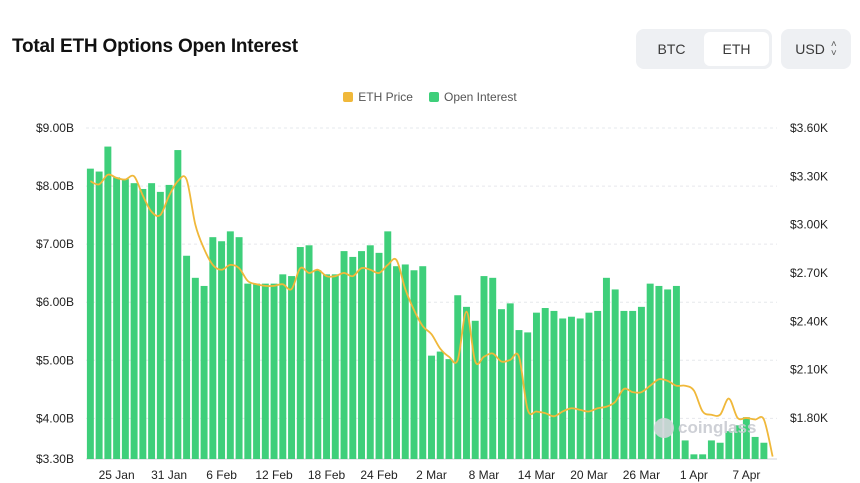  I want to click on y-left-tick-label: $6.00B, so click(55, 302).